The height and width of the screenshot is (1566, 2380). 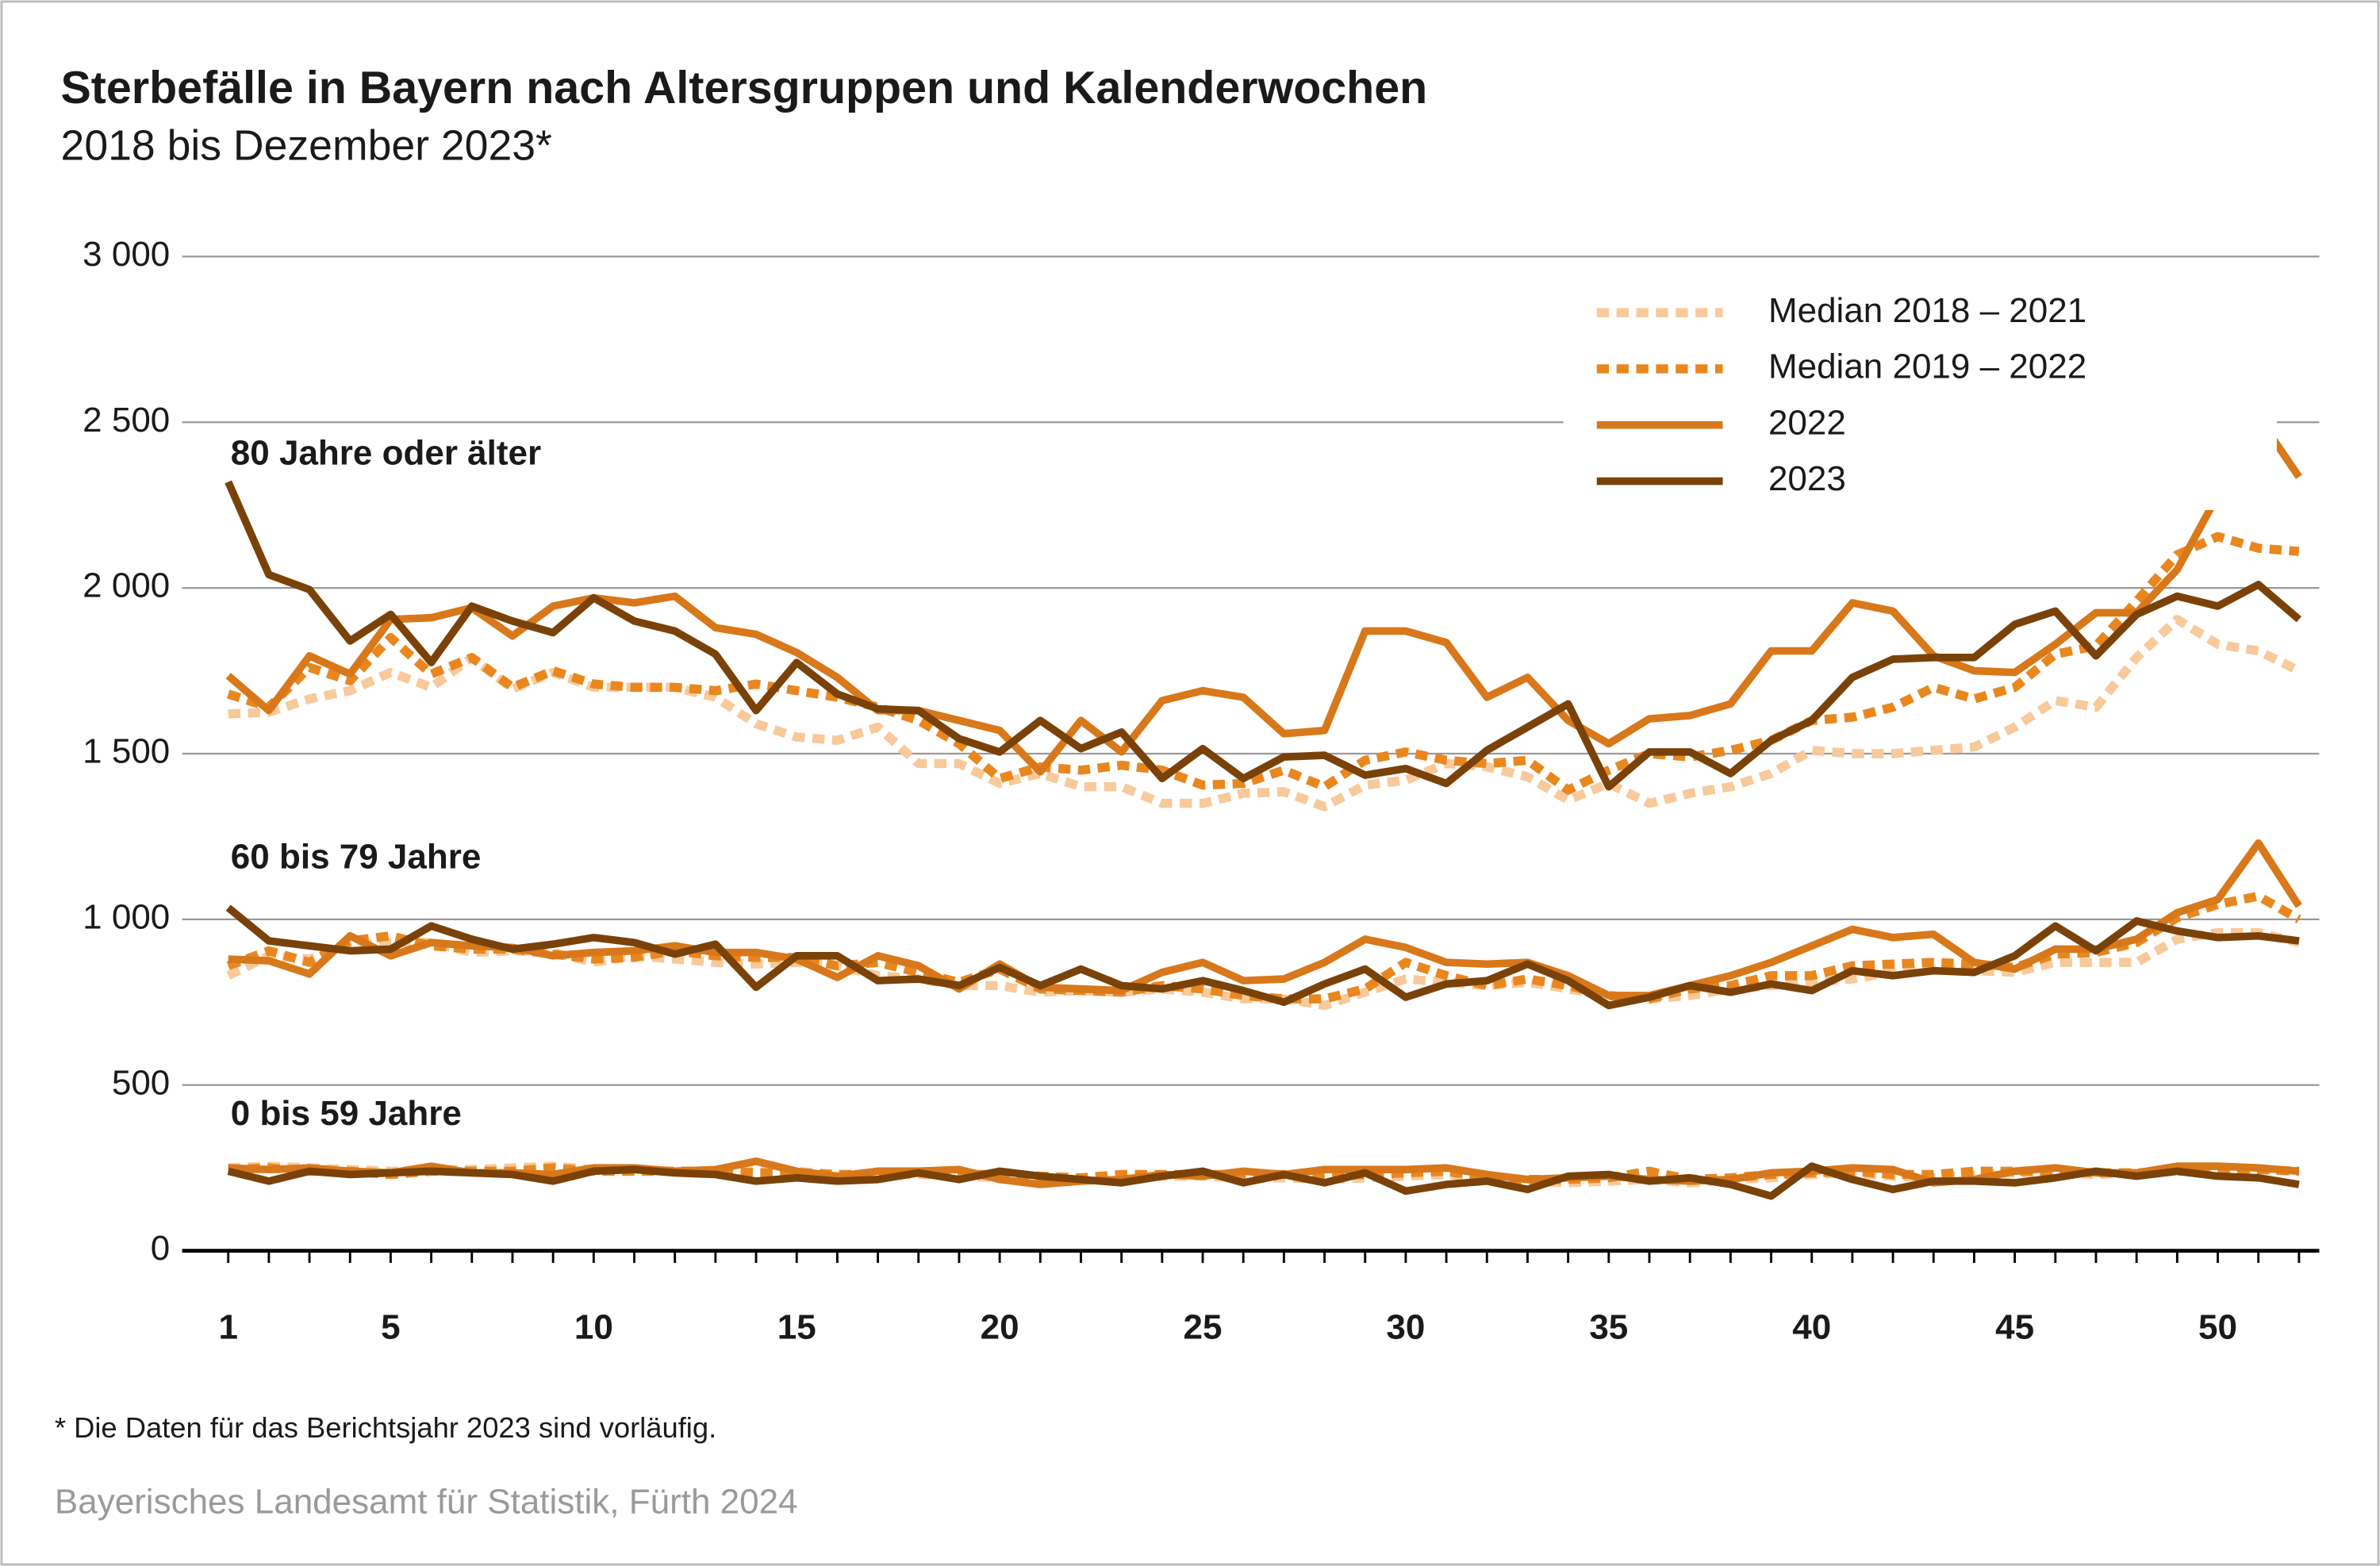 What do you see at coordinates (1203, 1327) in the screenshot?
I see `x-tick-label: 25` at bounding box center [1203, 1327].